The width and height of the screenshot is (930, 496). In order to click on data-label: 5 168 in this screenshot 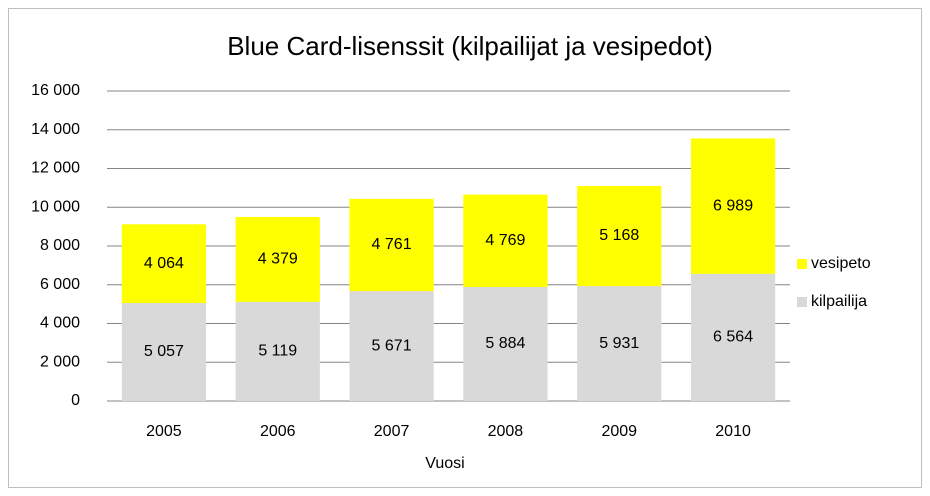, I will do `click(619, 235)`.